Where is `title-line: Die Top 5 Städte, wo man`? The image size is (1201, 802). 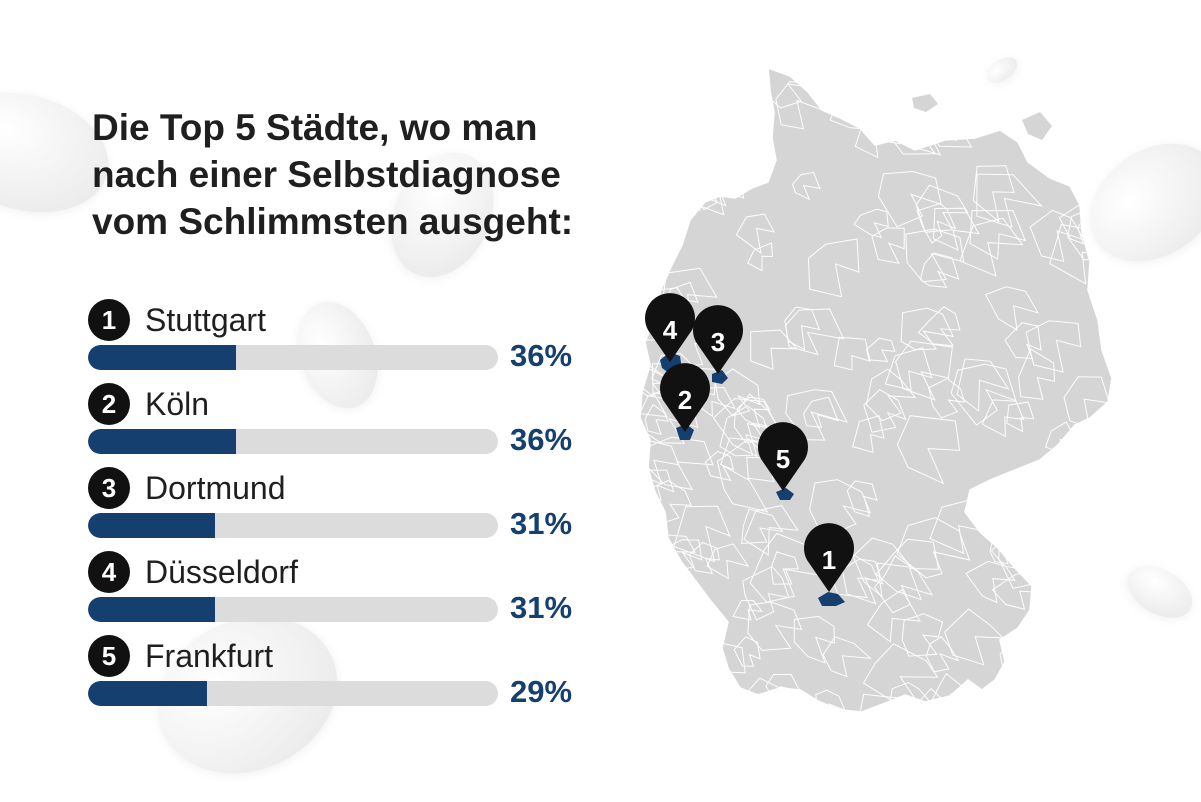
title-line: Die Top 5 Städte, wo man is located at coordinates (315, 127).